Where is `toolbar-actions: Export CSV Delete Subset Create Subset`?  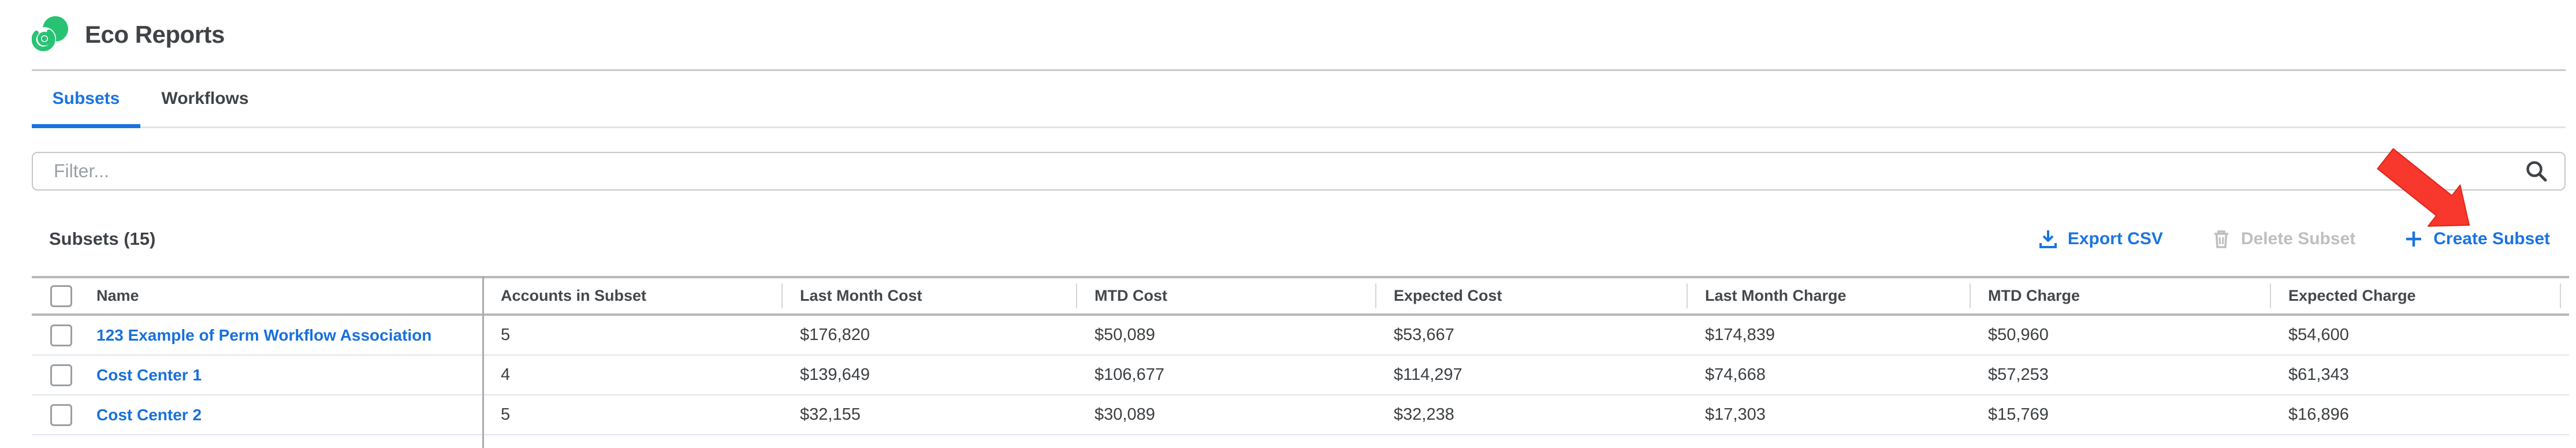 toolbar-actions: Export CSV Delete Subset Create Subset is located at coordinates (2293, 239).